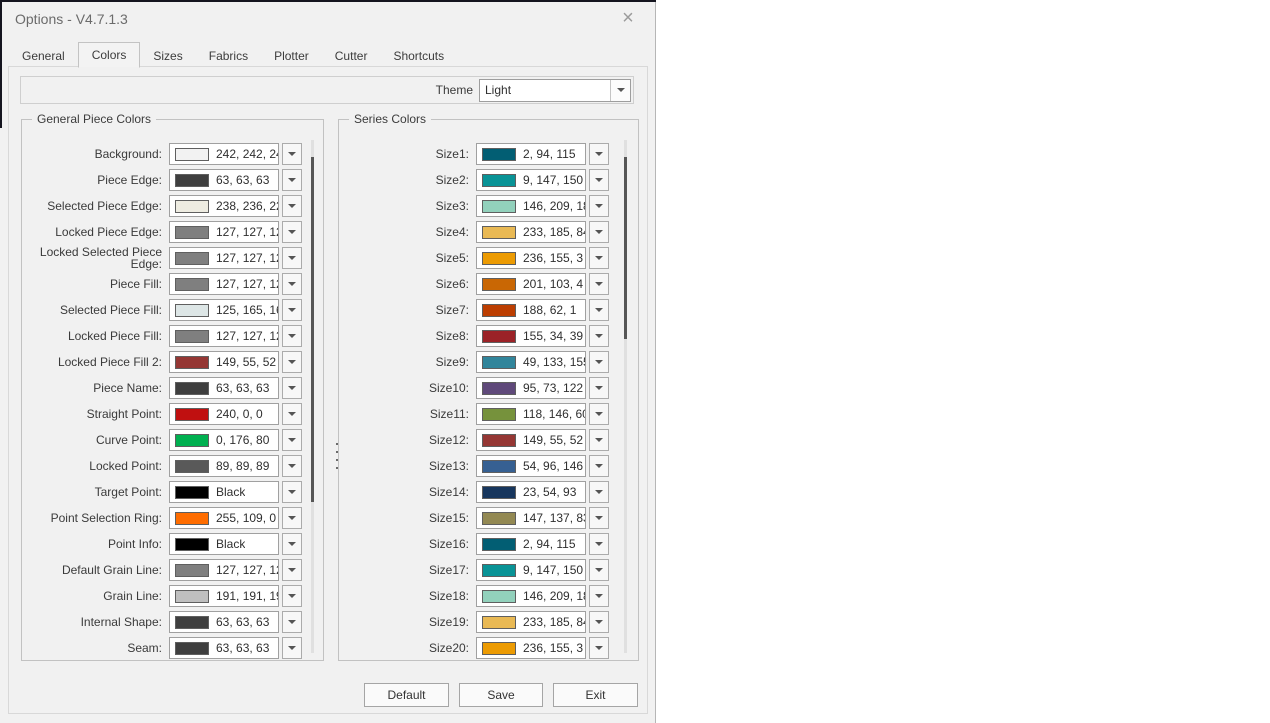  Describe the element at coordinates (531, 518) in the screenshot. I see `color-value-box: 147, 137, 83` at that location.